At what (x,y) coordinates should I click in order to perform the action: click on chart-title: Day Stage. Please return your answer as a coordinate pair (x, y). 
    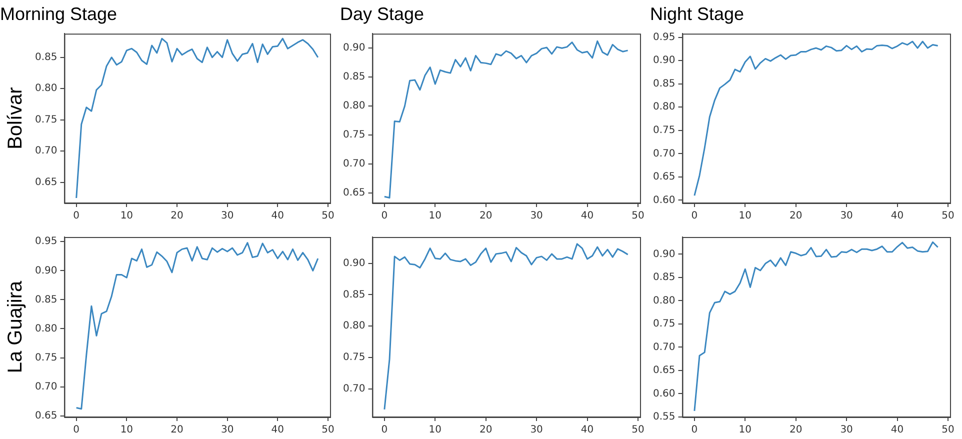
    Looking at the image, I should click on (382, 14).